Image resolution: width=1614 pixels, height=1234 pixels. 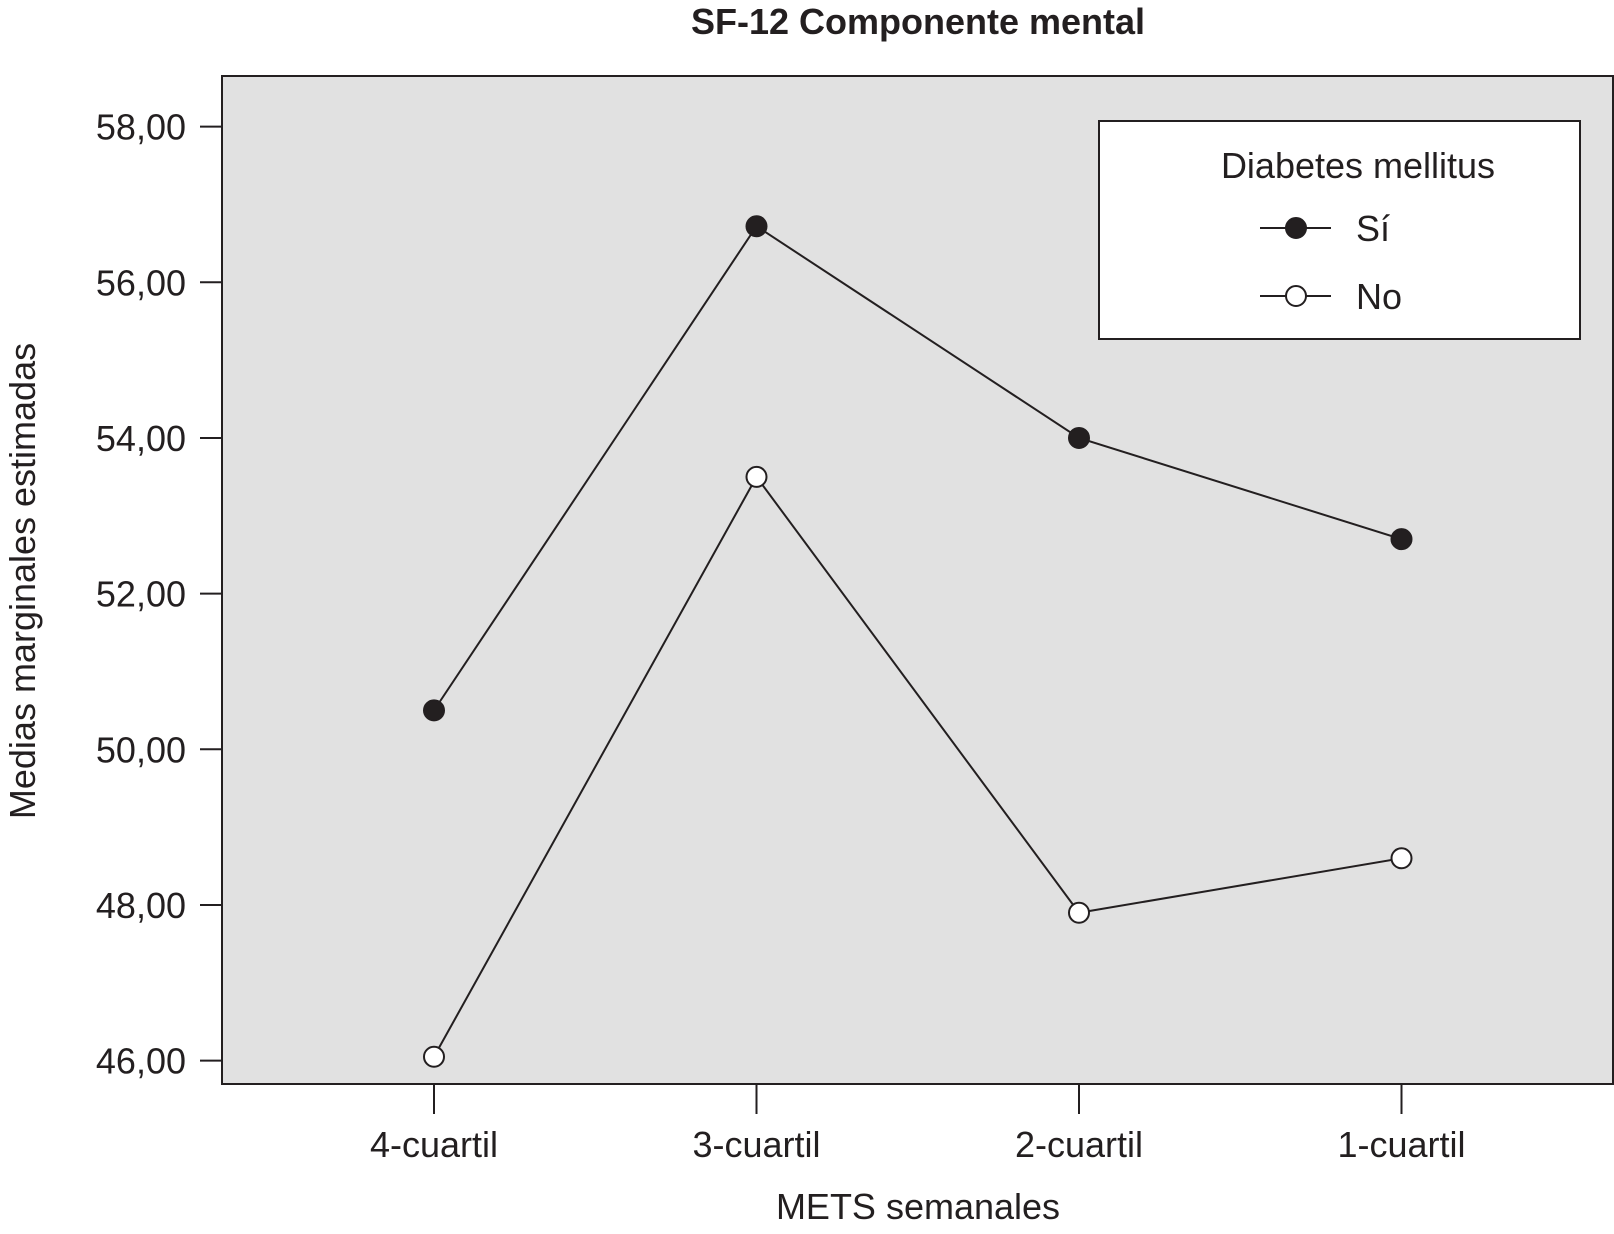 What do you see at coordinates (434, 1144) in the screenshot?
I see `x-tick-label: 4-cuartil` at bounding box center [434, 1144].